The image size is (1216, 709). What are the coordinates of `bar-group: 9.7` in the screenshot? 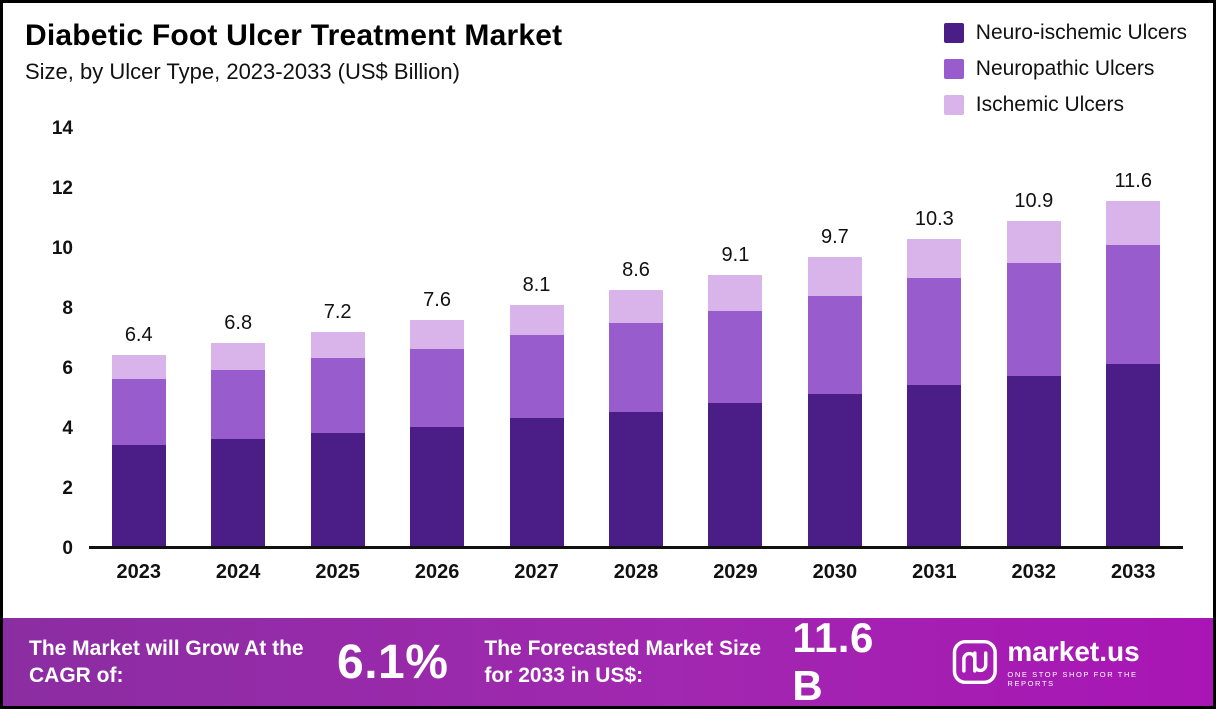 It's located at (834, 337).